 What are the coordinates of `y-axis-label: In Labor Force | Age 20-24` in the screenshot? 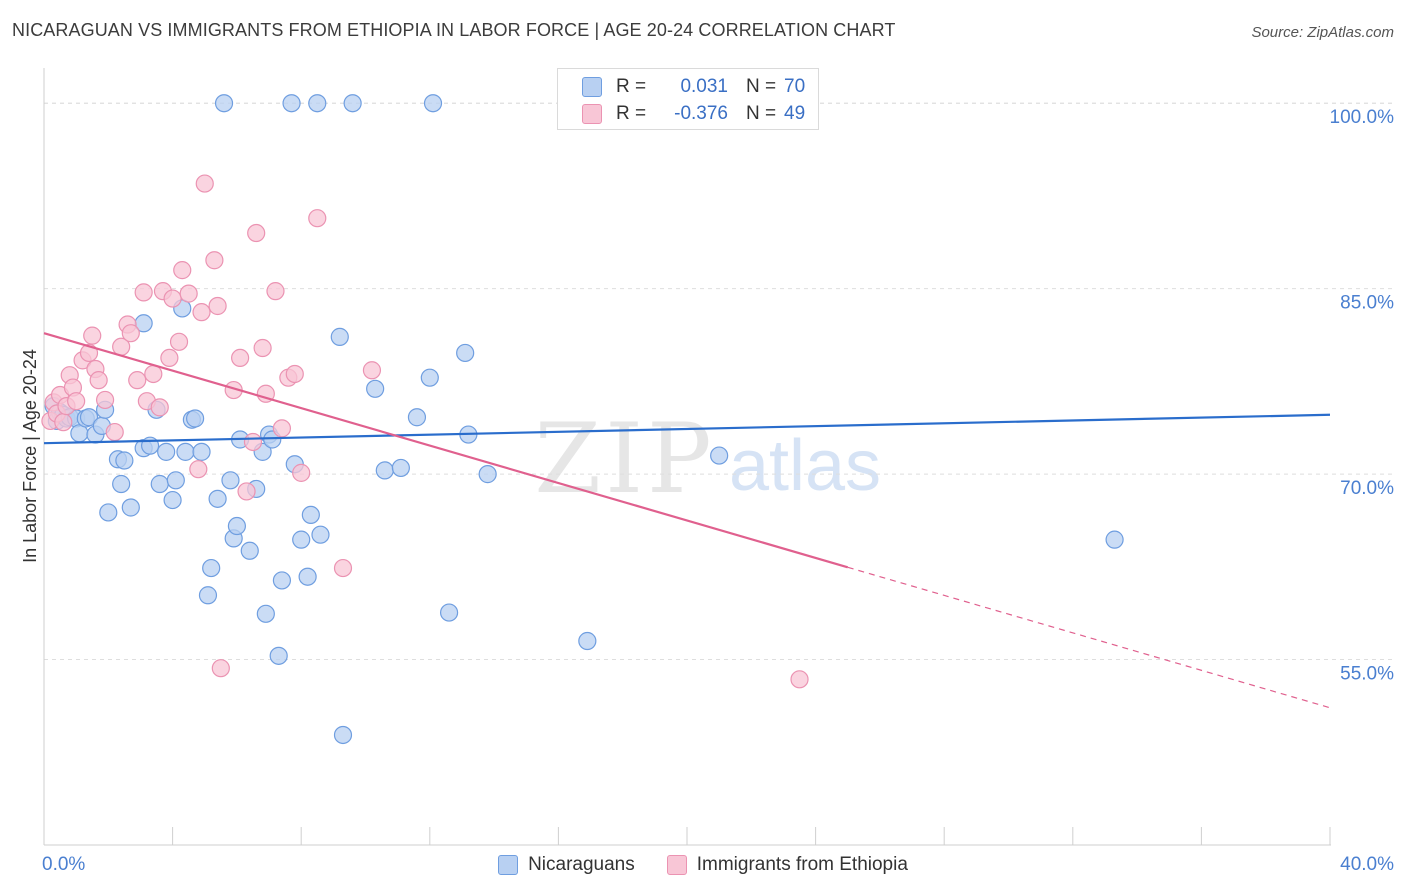 It's located at (30, 456).